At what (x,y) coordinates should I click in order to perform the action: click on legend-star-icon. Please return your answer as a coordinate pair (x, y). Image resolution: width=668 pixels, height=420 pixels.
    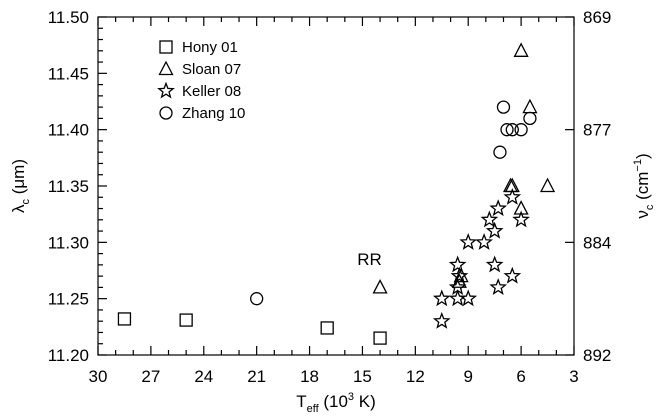
    Looking at the image, I should click on (166, 90).